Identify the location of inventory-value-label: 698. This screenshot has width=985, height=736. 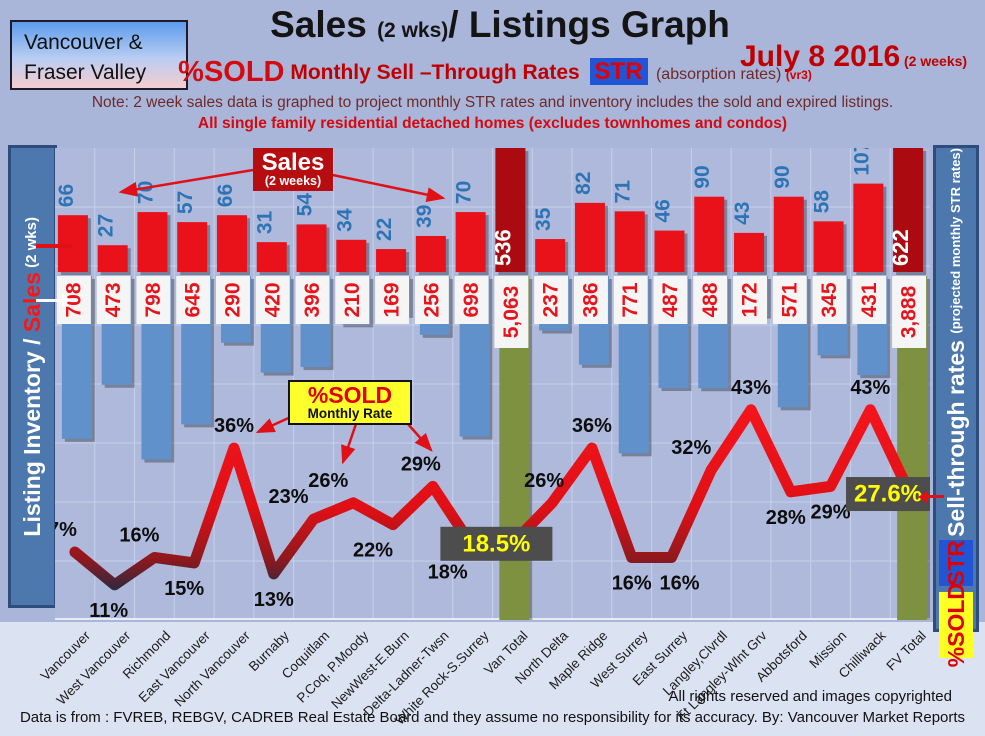
(471, 299).